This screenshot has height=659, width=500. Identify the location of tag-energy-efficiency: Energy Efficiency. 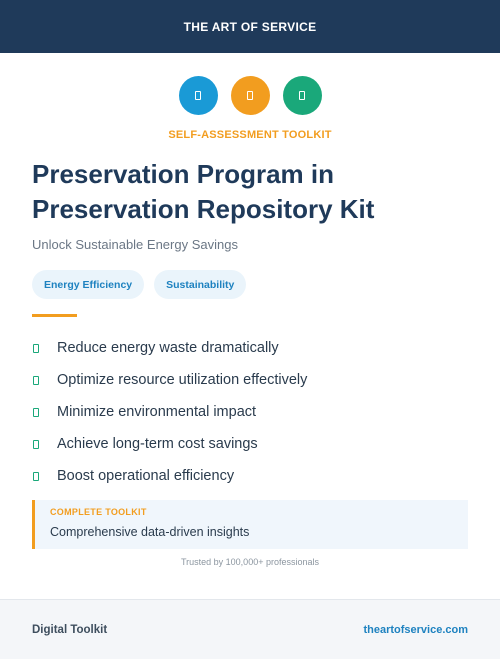
(88, 284).